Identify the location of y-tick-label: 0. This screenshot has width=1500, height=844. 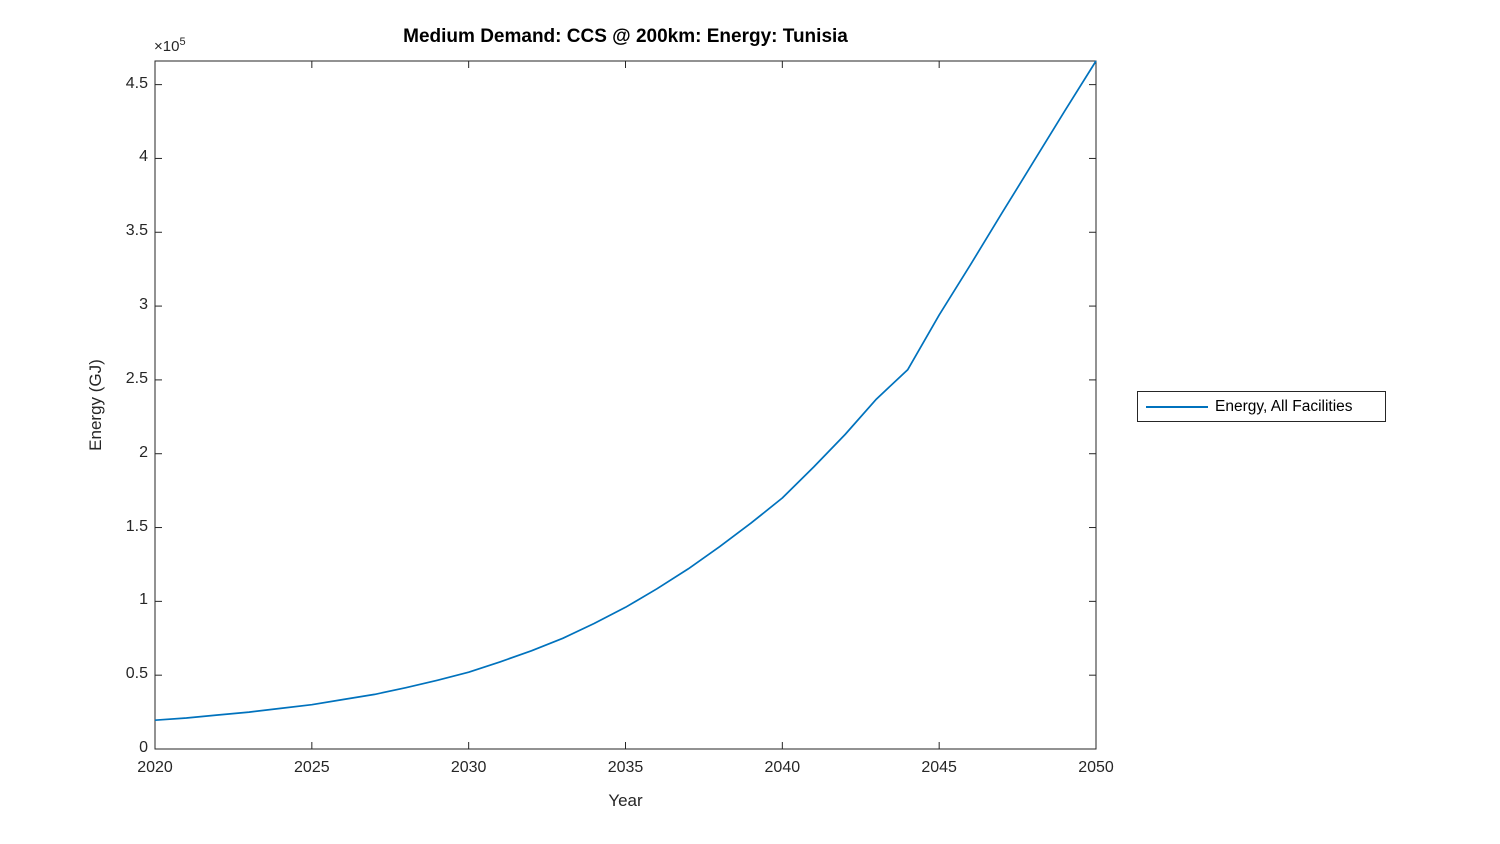
(143, 747).